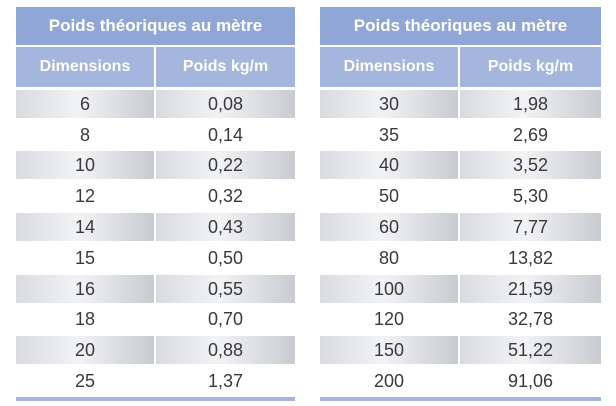  Describe the element at coordinates (225, 288) in the screenshot. I see `cell-weight: 0,55` at that location.